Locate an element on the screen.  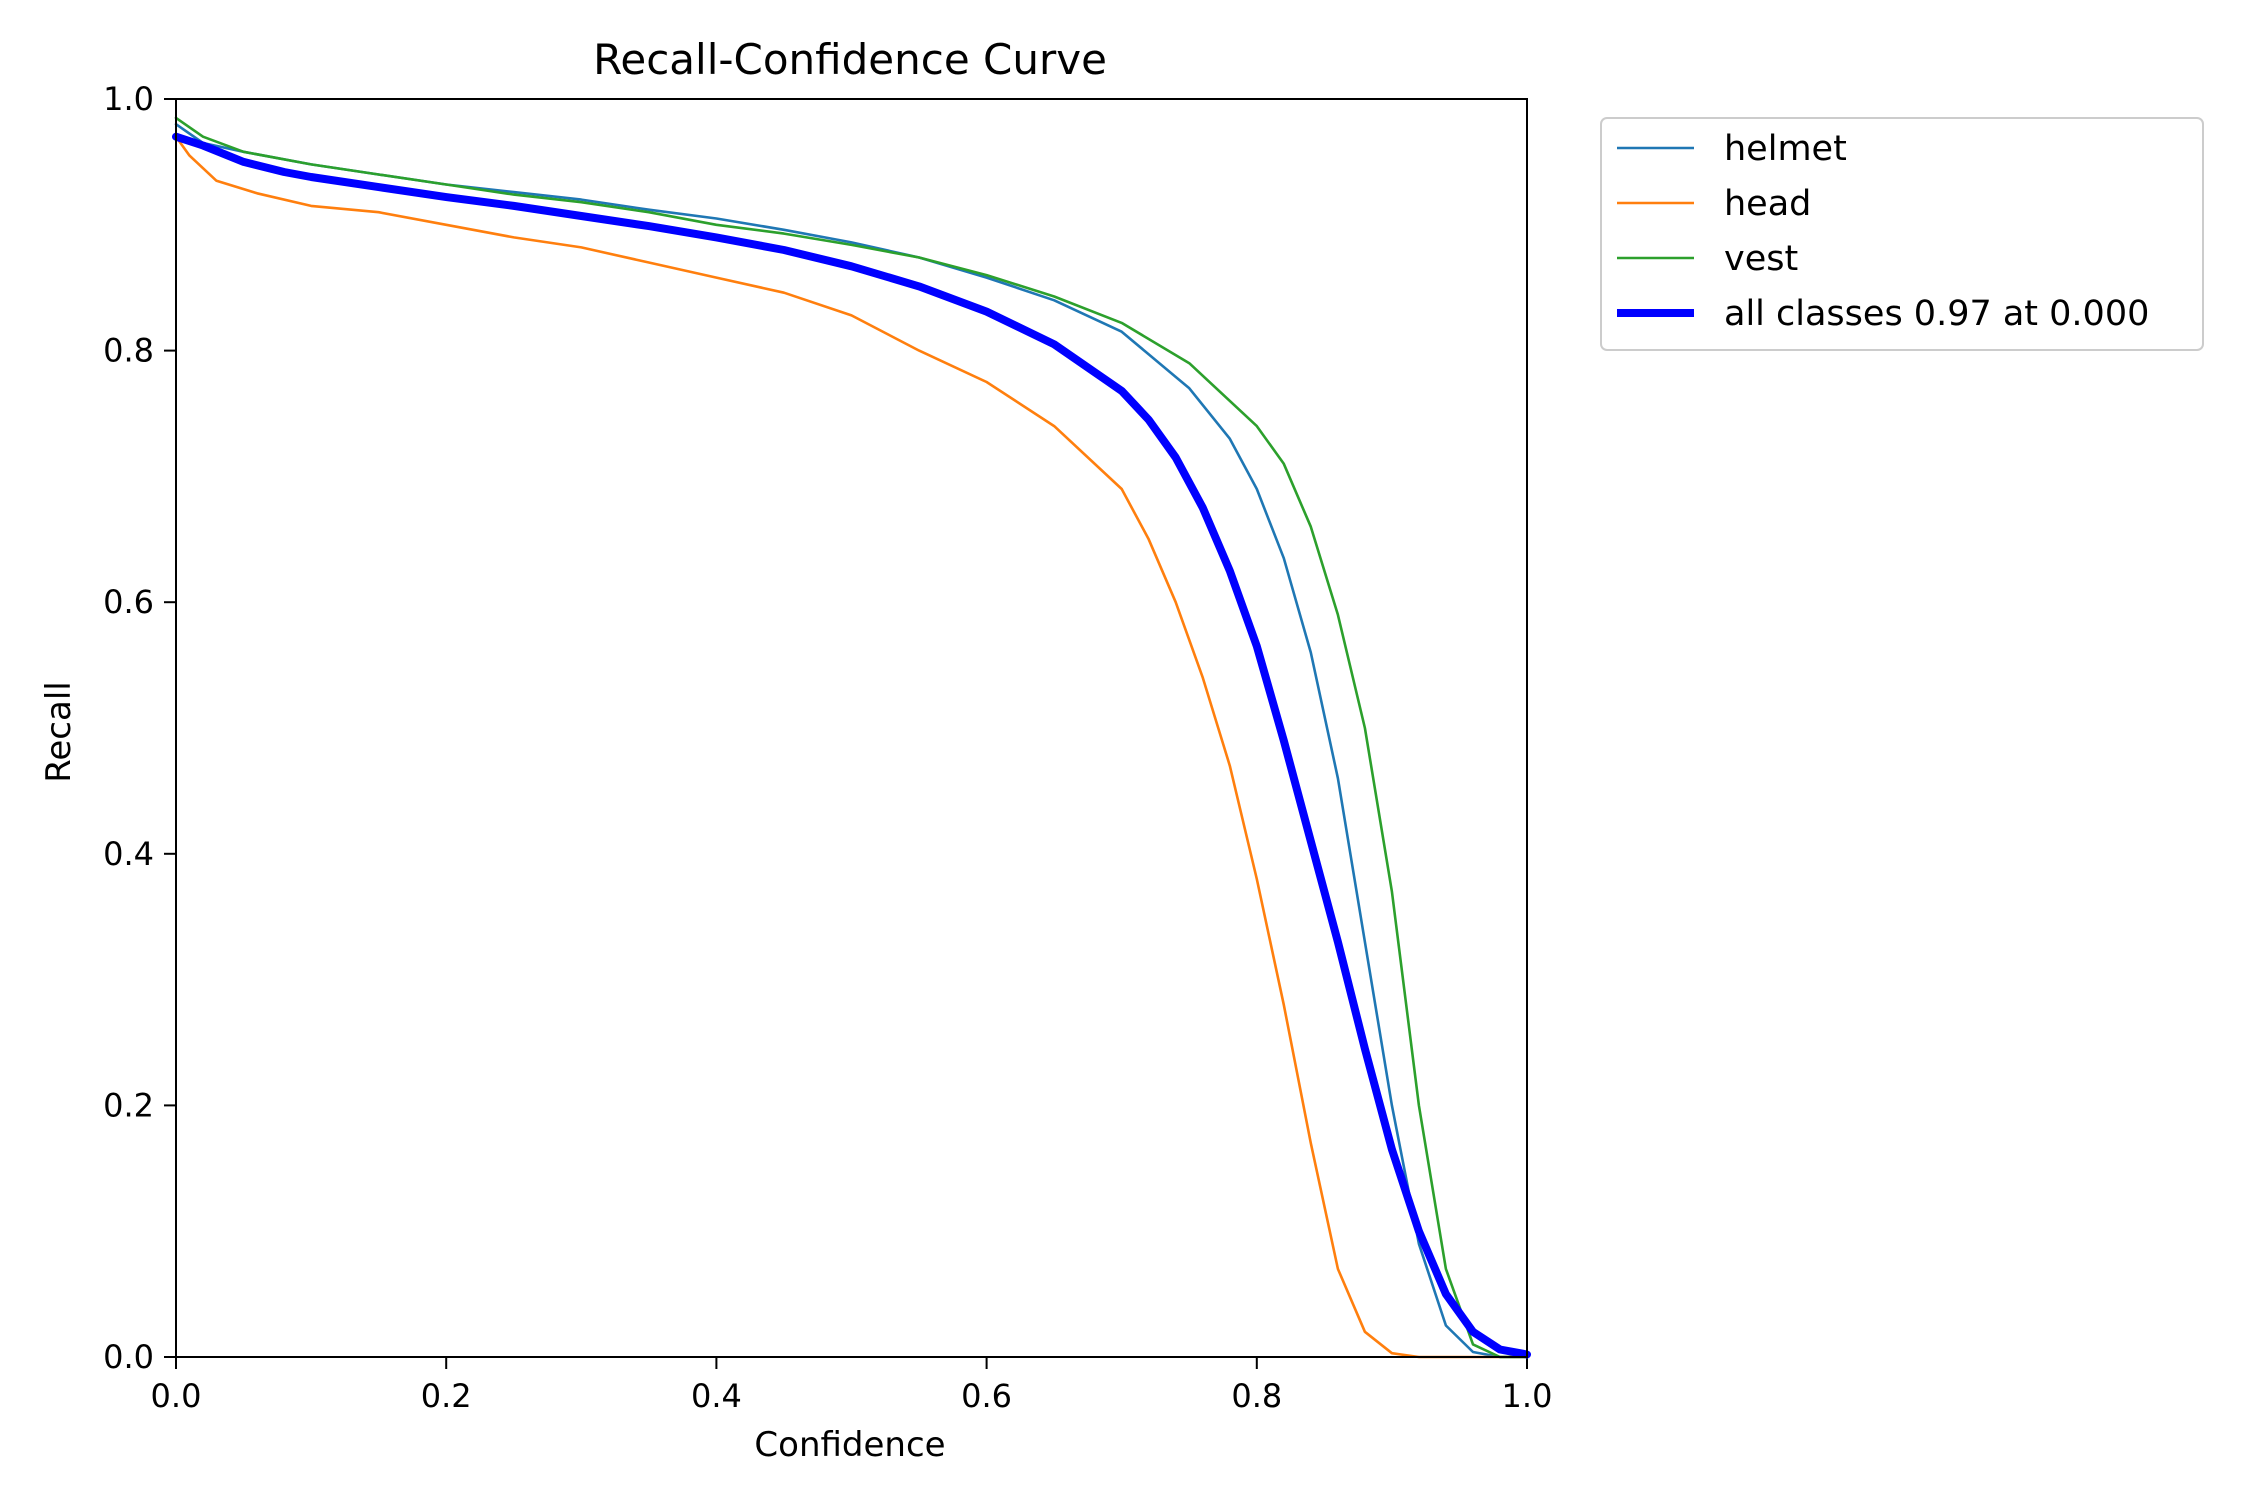
x-tick-label: 0.6 is located at coordinates (986, 1396).